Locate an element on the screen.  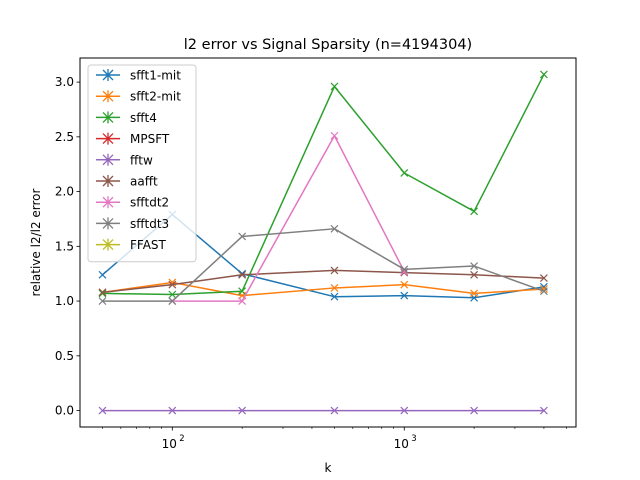
legend-entry: FFAST is located at coordinates (131, 245).